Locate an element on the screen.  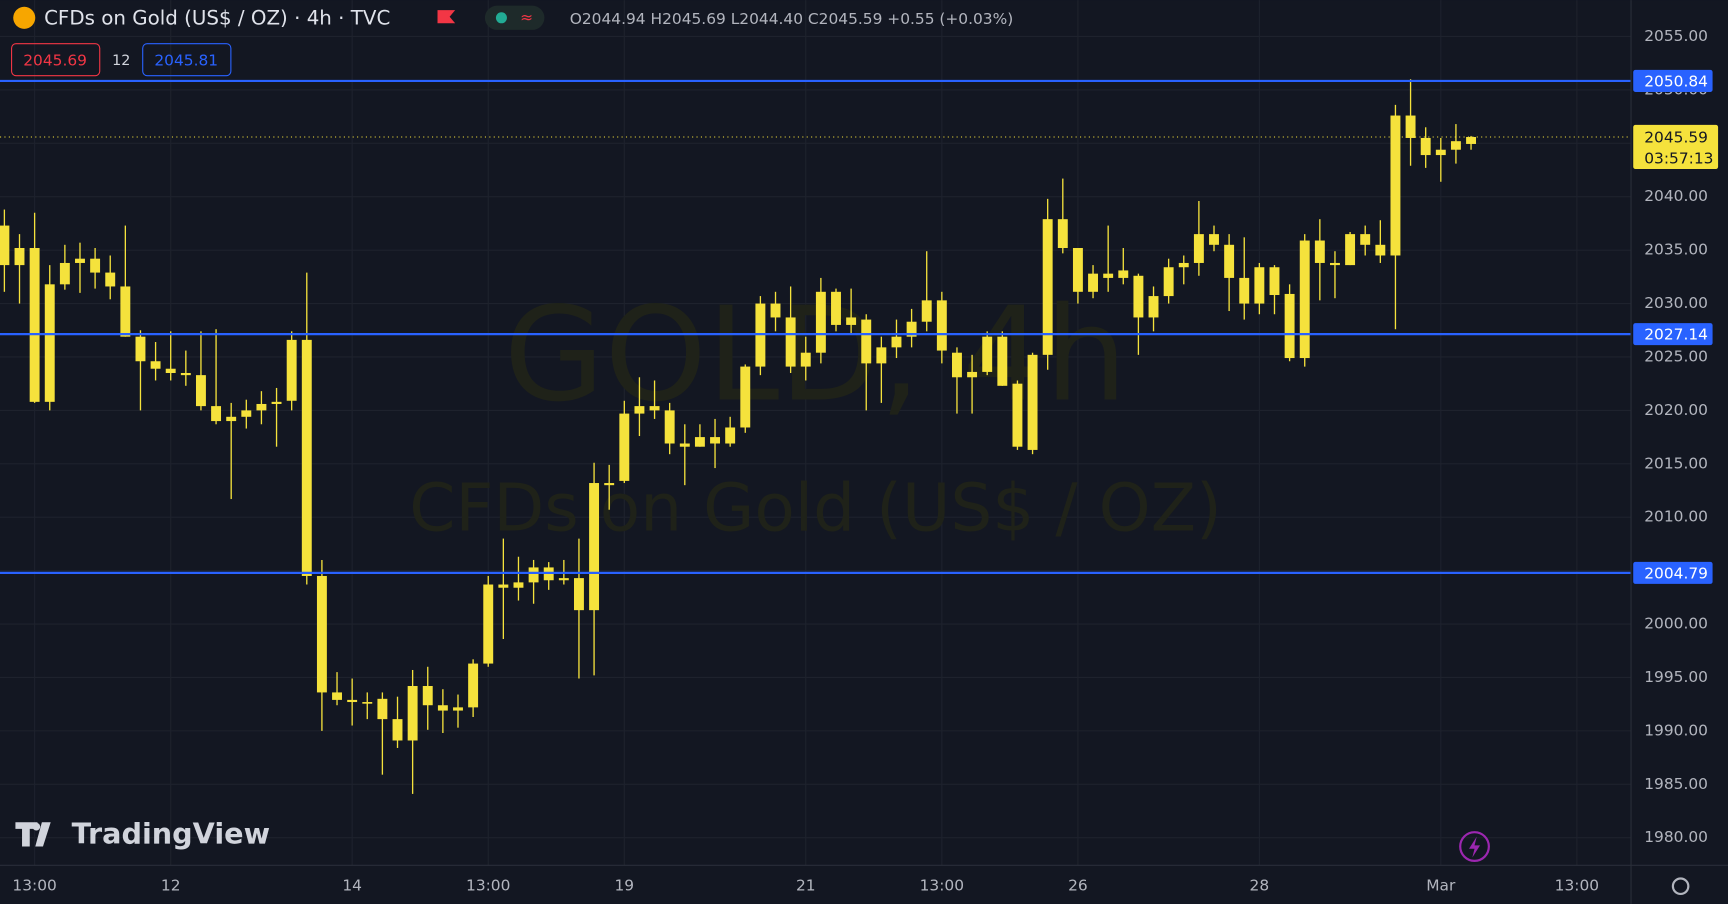
y-tick-label: 2030.00 is located at coordinates (1676, 303).